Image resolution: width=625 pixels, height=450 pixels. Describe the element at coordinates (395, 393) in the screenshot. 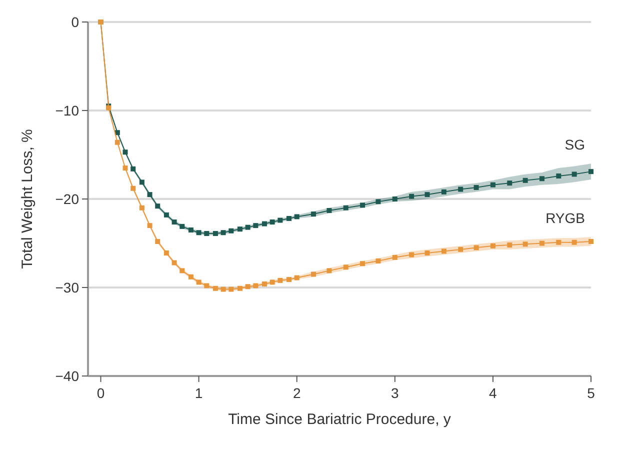

I see `x-tick-label: 3` at that location.